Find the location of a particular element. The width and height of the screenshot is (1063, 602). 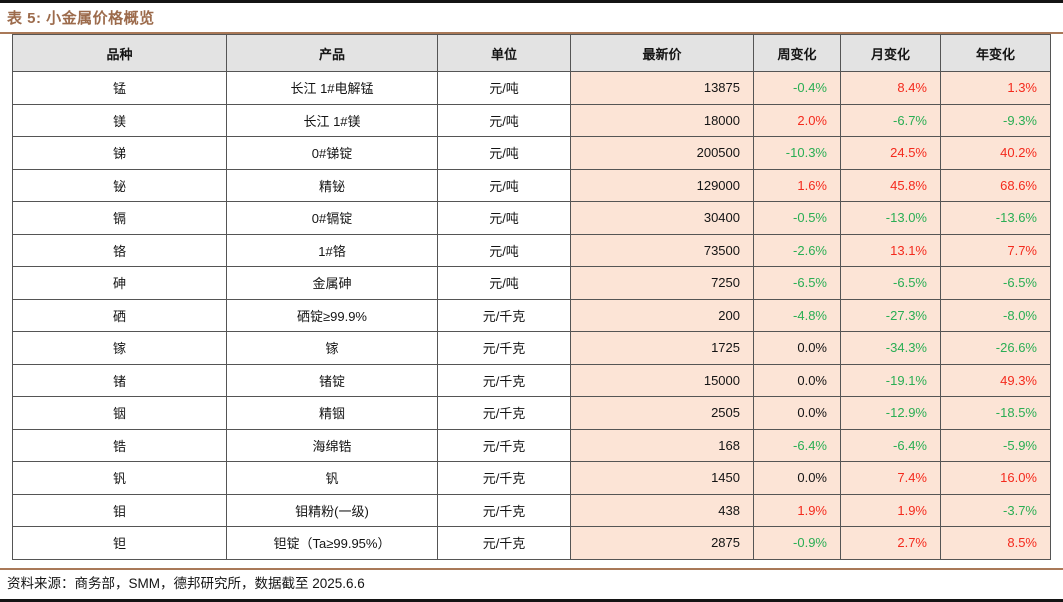

cell-product: 1#铬 is located at coordinates (332, 250).